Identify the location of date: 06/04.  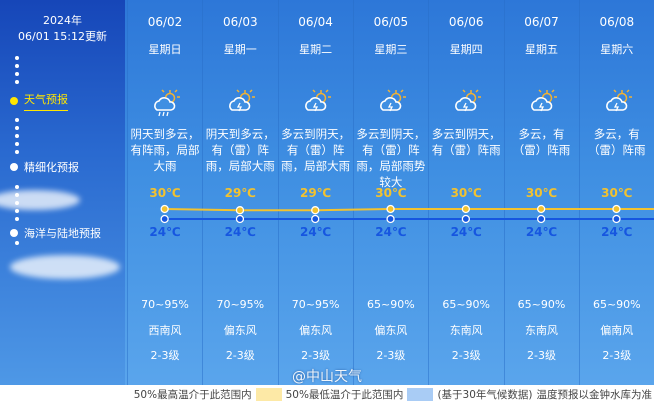
(315, 22).